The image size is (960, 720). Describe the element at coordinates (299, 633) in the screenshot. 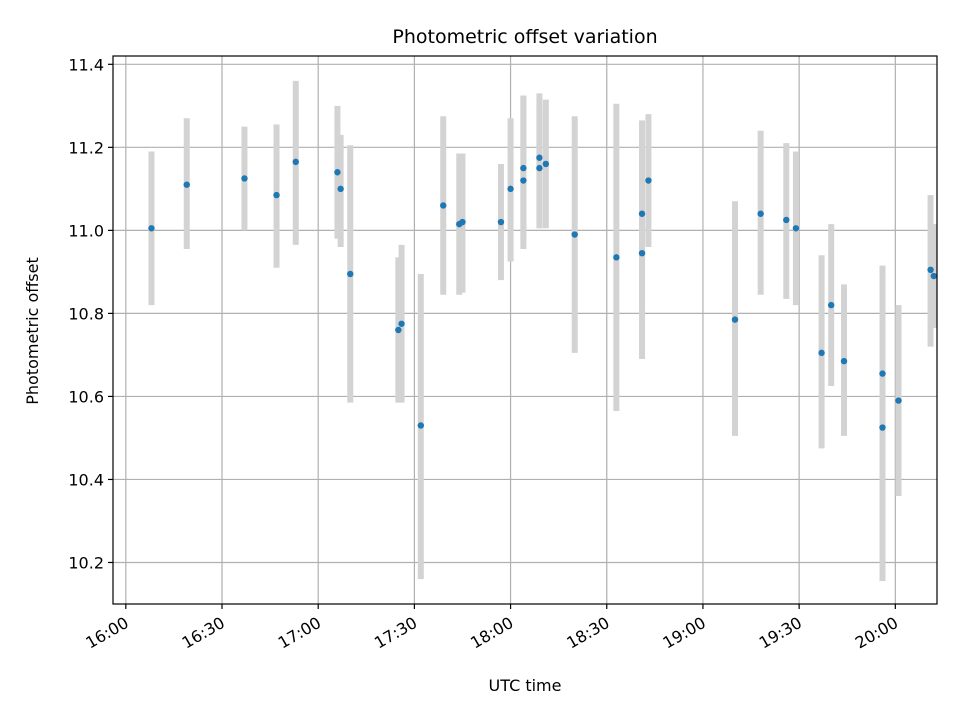

I see `x-tick-label: 17:00` at that location.